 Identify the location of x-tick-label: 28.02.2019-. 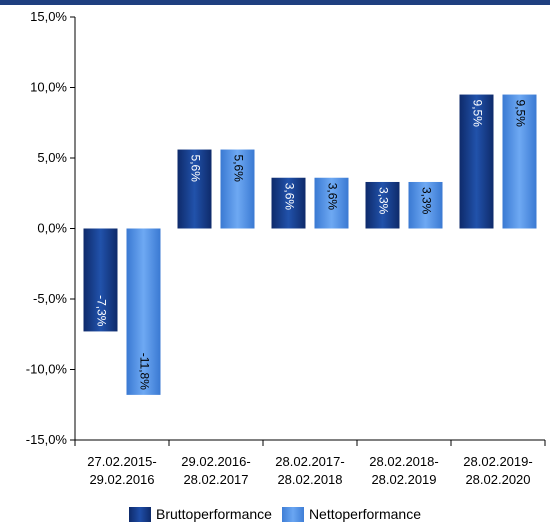
(497, 461).